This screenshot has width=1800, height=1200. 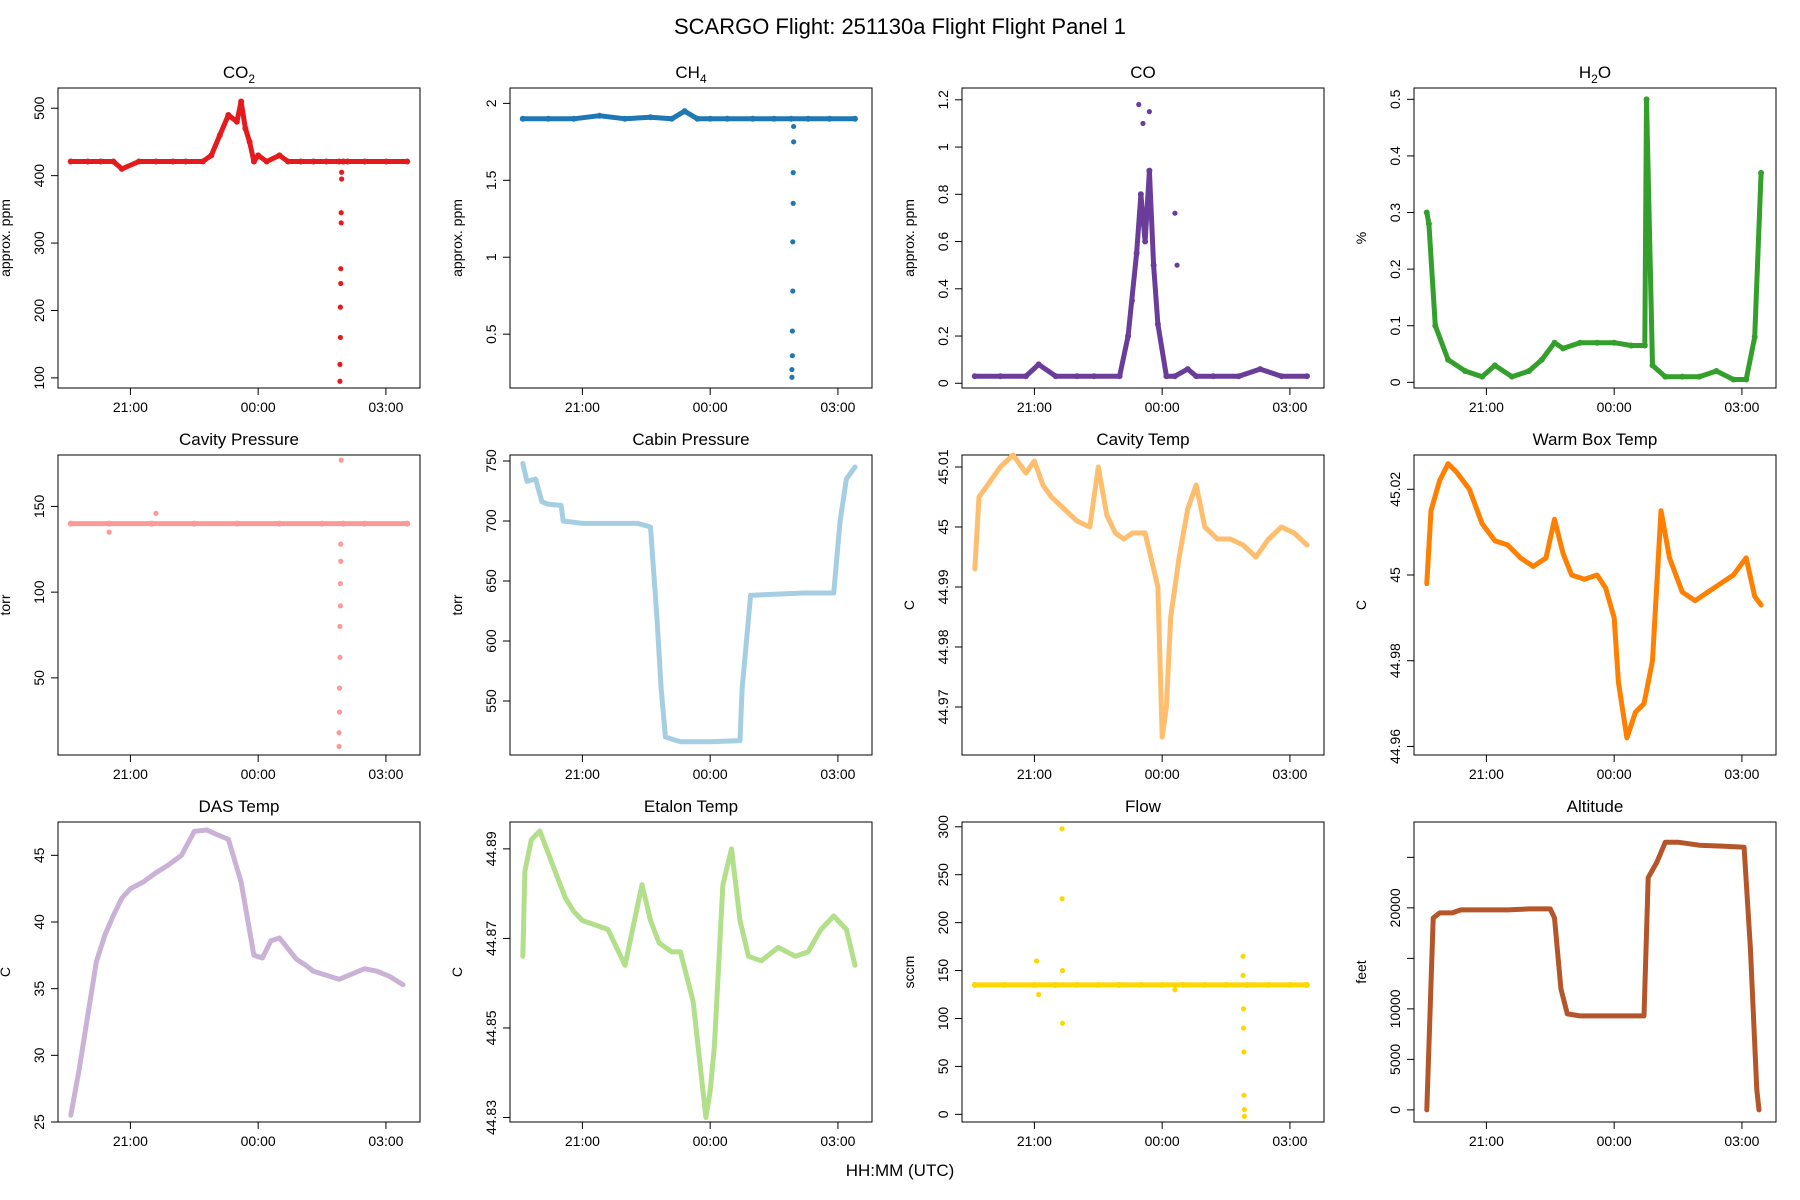 What do you see at coordinates (1395, 489) in the screenshot?
I see `y-tick-label: 45.02` at bounding box center [1395, 489].